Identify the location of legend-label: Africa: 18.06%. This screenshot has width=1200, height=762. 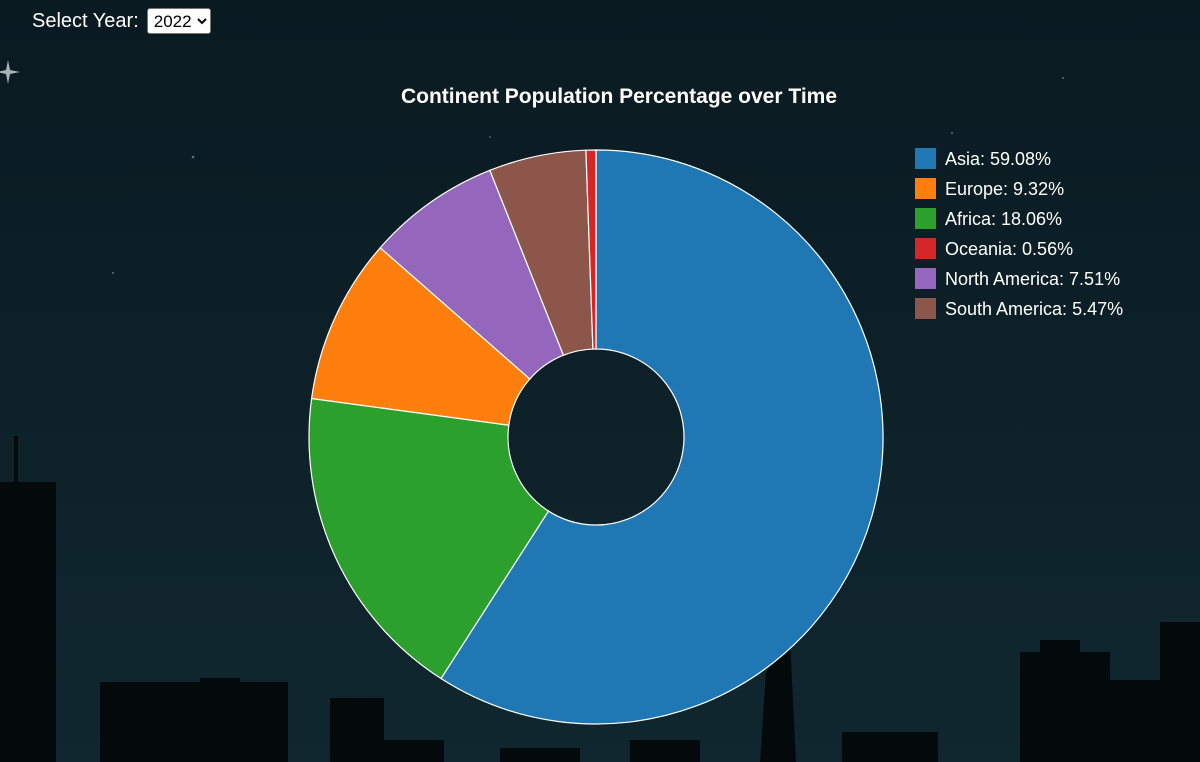
(1003, 219).